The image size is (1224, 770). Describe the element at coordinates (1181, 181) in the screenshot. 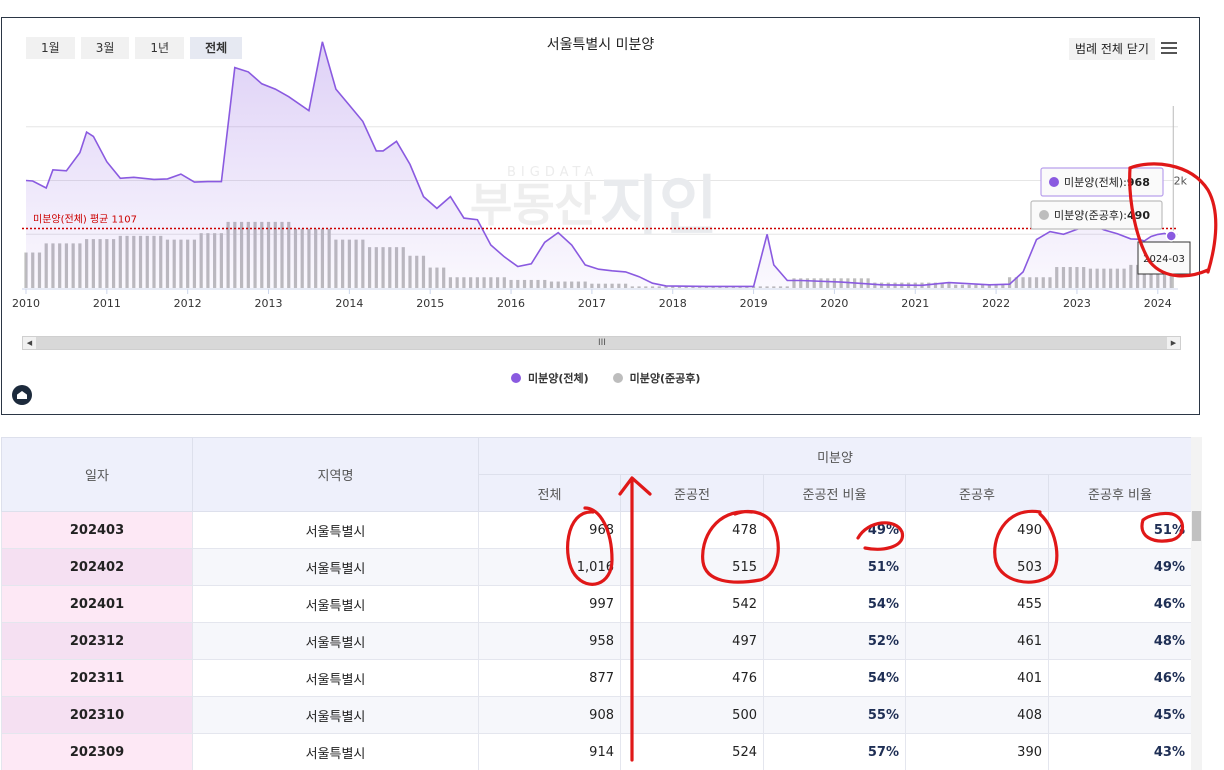

I see `y-tick-label: 2k` at that location.